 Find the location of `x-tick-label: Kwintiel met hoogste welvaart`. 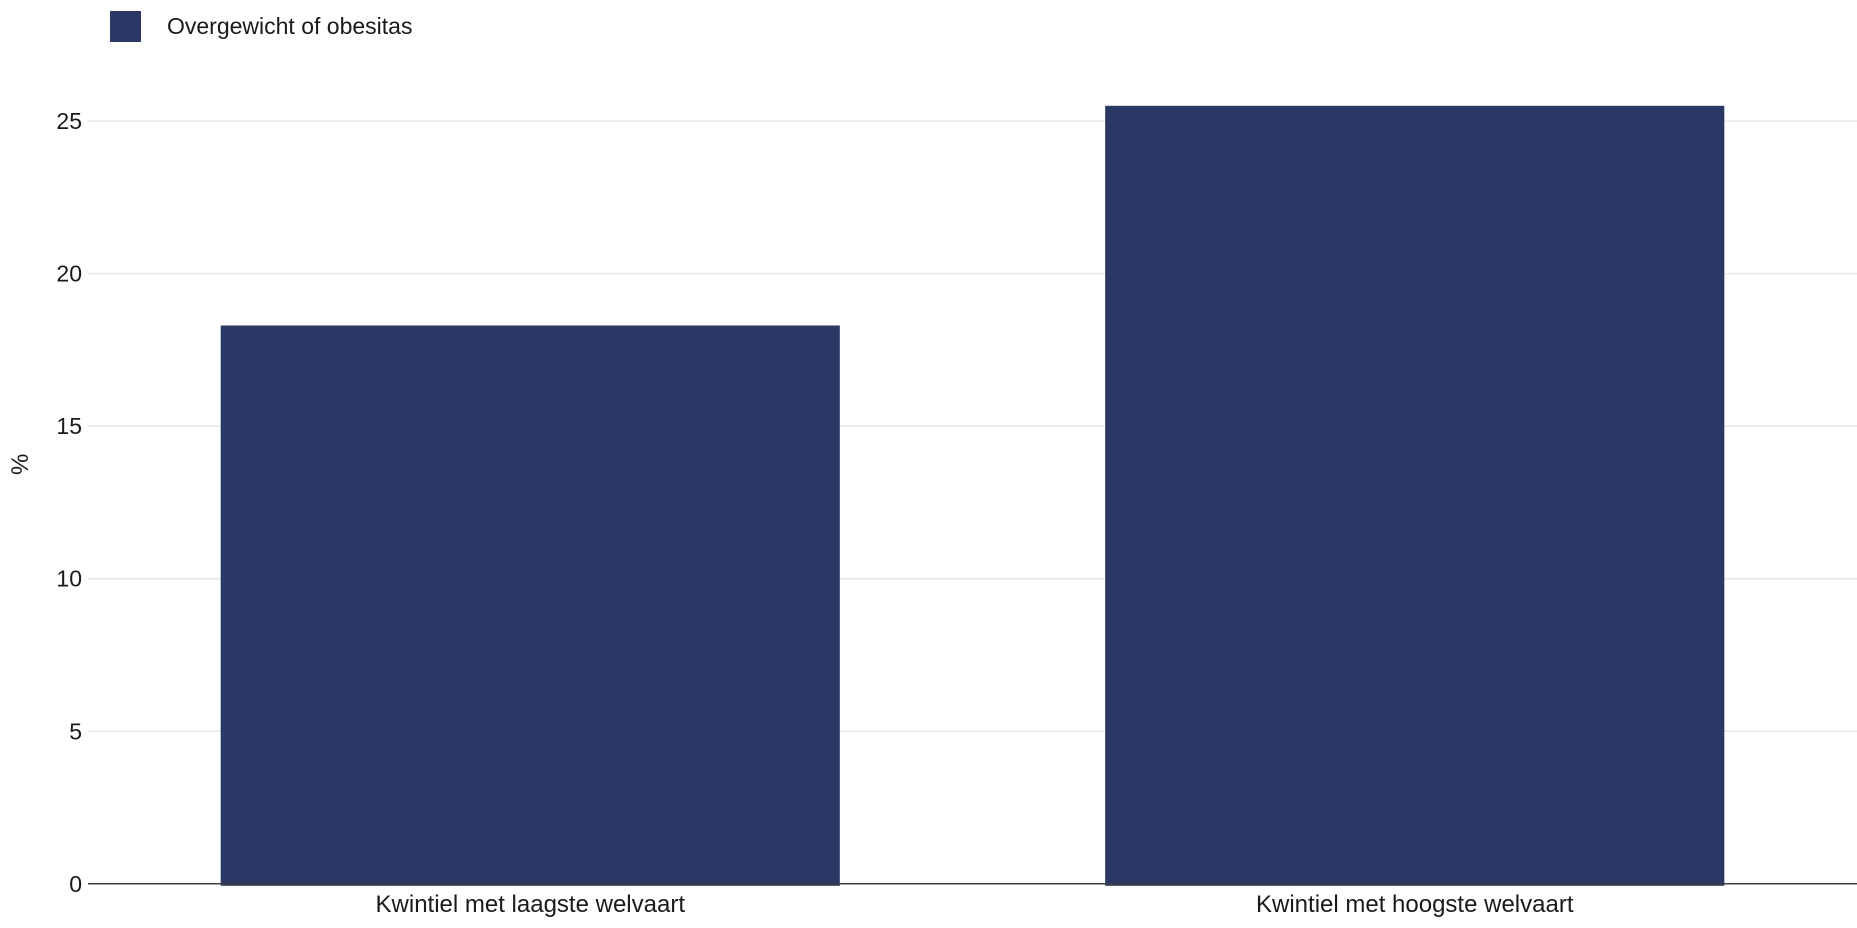

x-tick-label: Kwintiel met hoogste welvaart is located at coordinates (1415, 904).